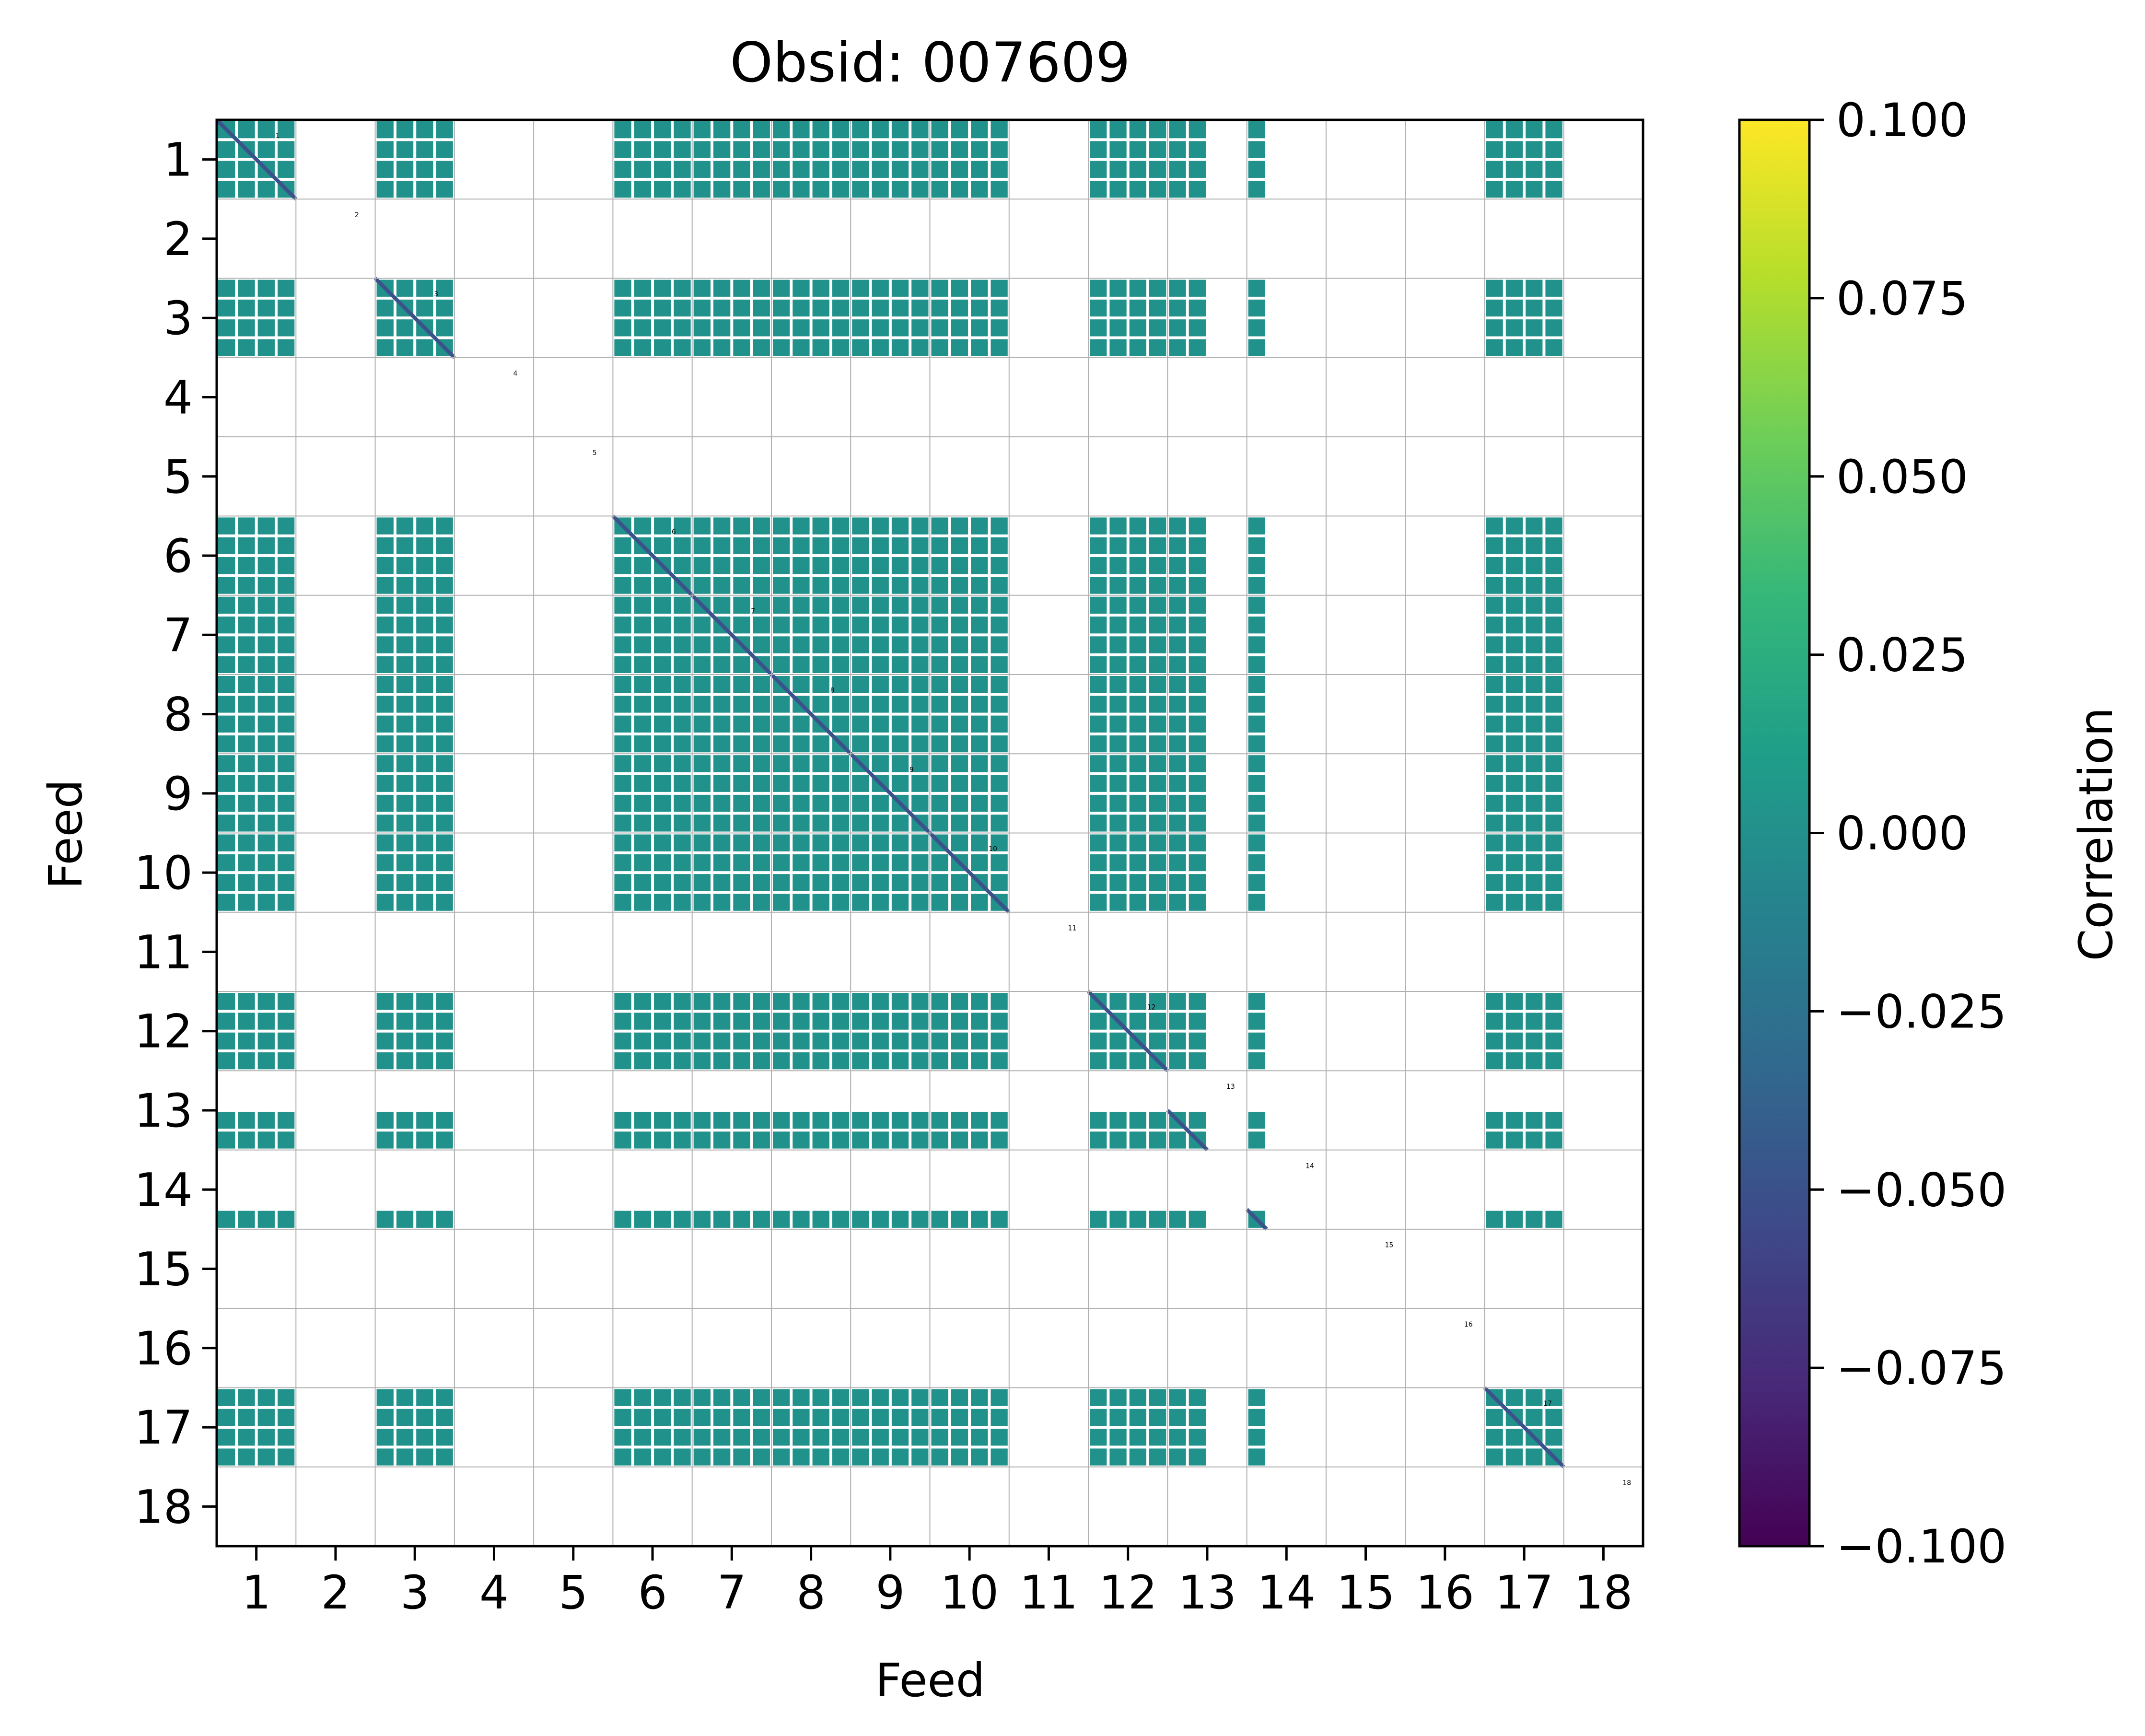  What do you see at coordinates (993, 849) in the screenshot?
I see `diagonal-label: 10` at bounding box center [993, 849].